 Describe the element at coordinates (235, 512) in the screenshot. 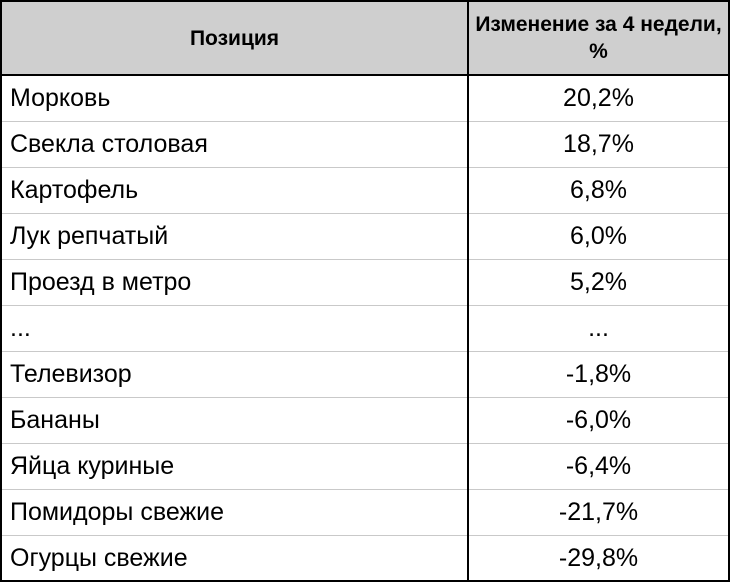

I see `row-name: Помидоры свежие` at that location.